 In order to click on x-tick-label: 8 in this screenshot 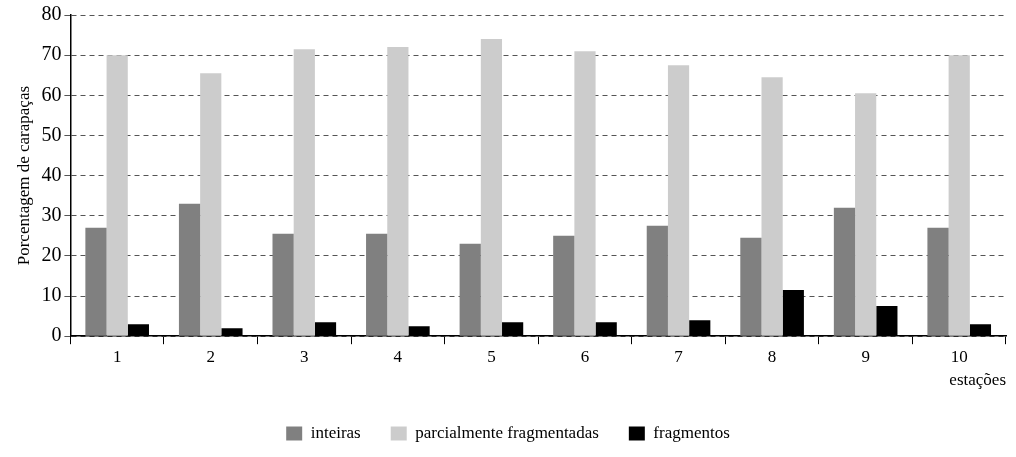, I will do `click(772, 356)`.